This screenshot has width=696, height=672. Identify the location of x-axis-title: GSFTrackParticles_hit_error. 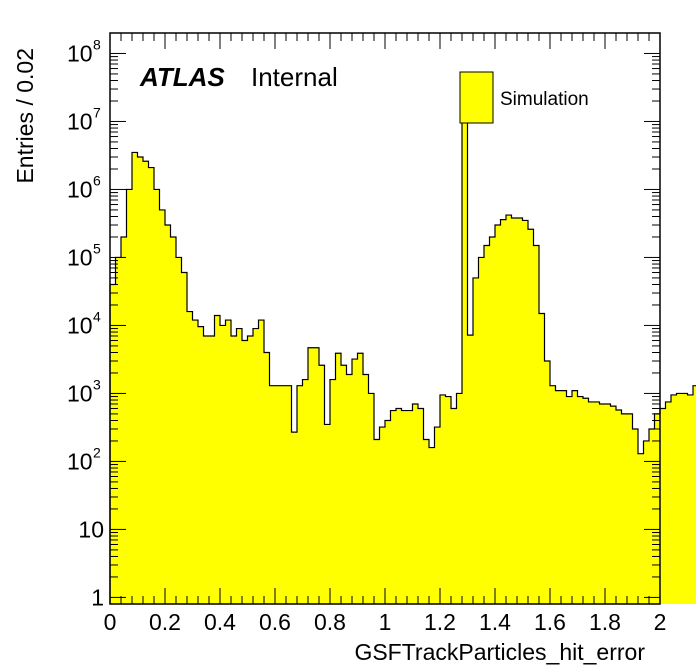
(499, 652).